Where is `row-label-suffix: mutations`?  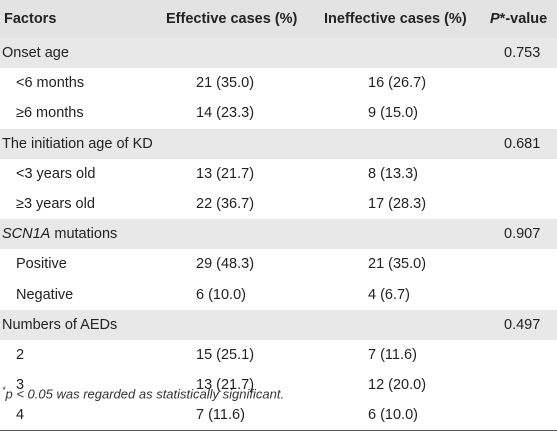
row-label-suffix: mutations is located at coordinates (84, 234).